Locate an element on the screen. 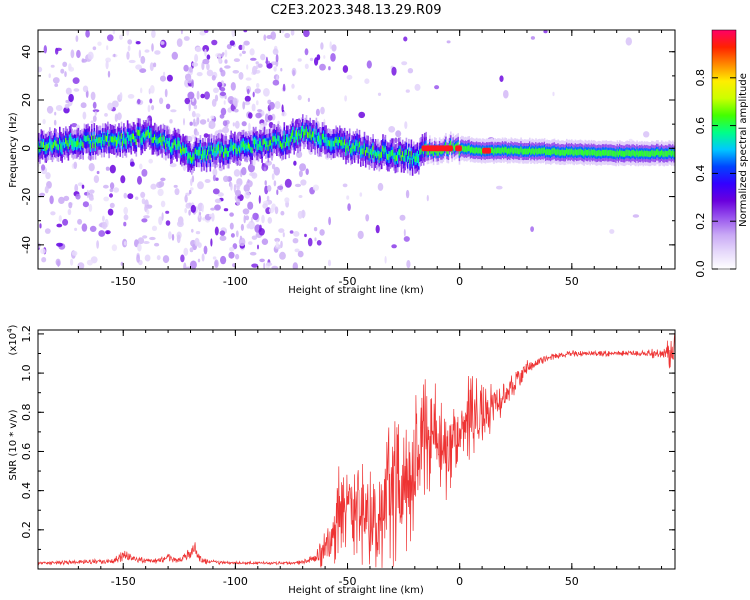 The width and height of the screenshot is (750, 600). colorbar-gradient is located at coordinates (724, 149).